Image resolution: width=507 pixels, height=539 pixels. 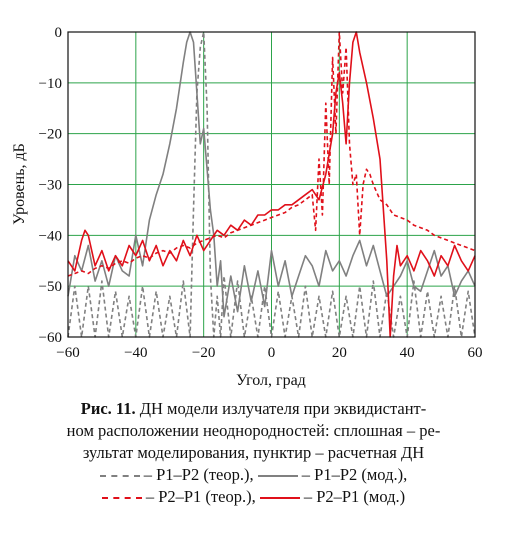 I want to click on y-tick-label: −60, so click(x=50, y=338).